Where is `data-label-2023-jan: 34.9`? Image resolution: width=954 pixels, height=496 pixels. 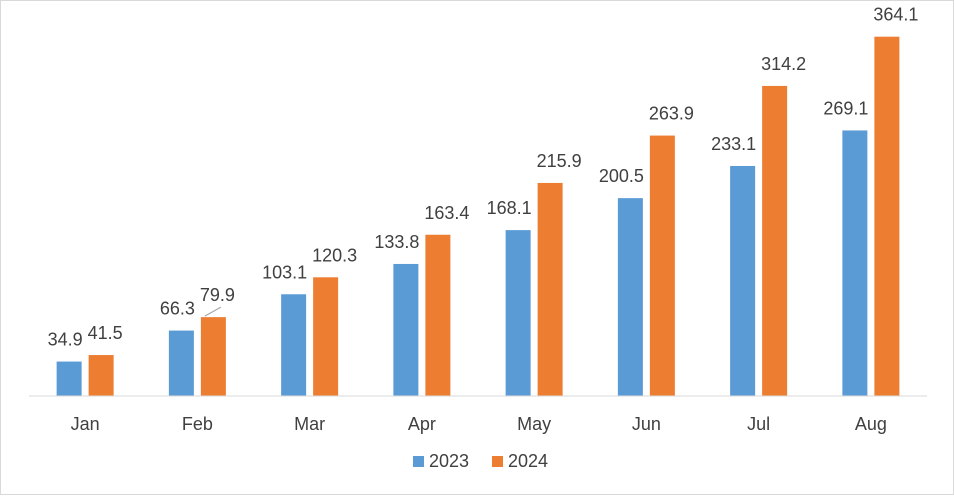 data-label-2023-jan: 34.9 is located at coordinates (65, 340).